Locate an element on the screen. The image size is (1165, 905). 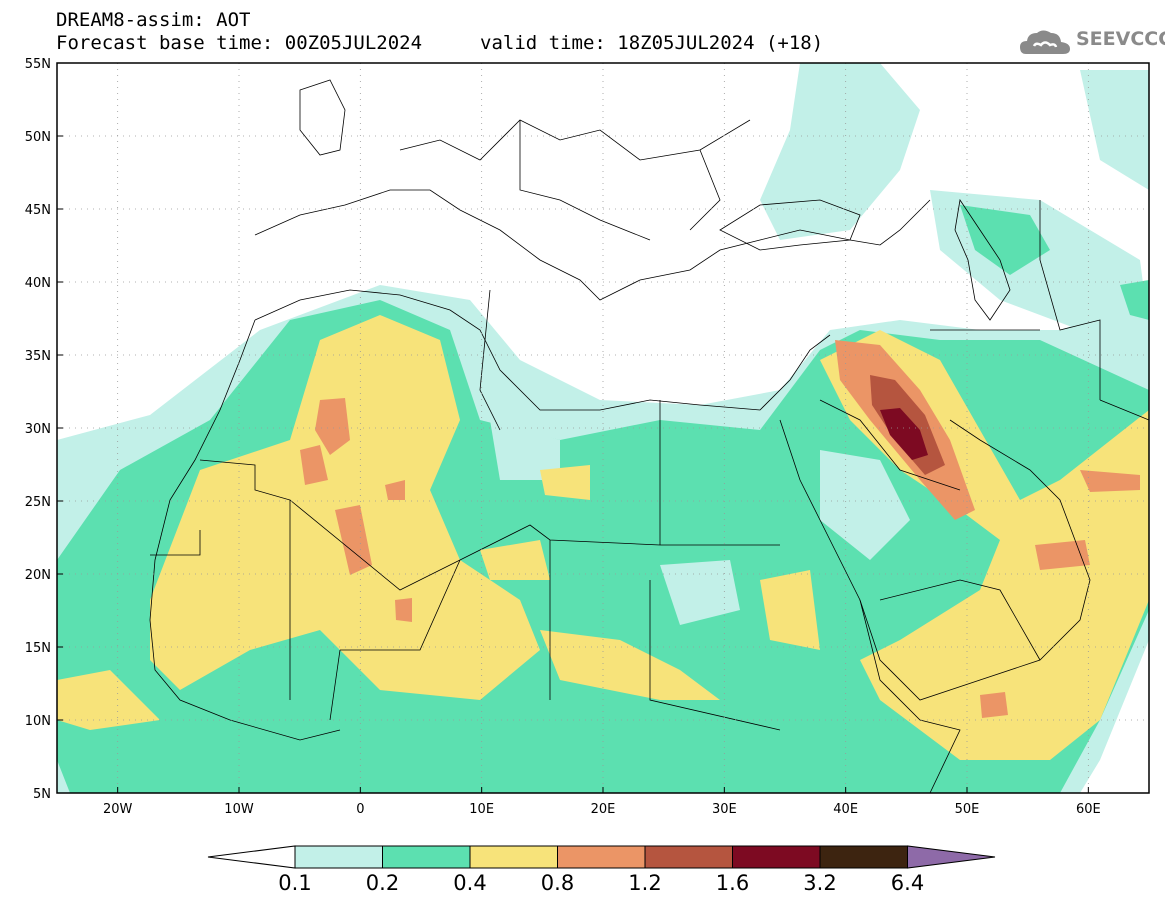
colorbar-high-arrow is located at coordinates (951, 857).